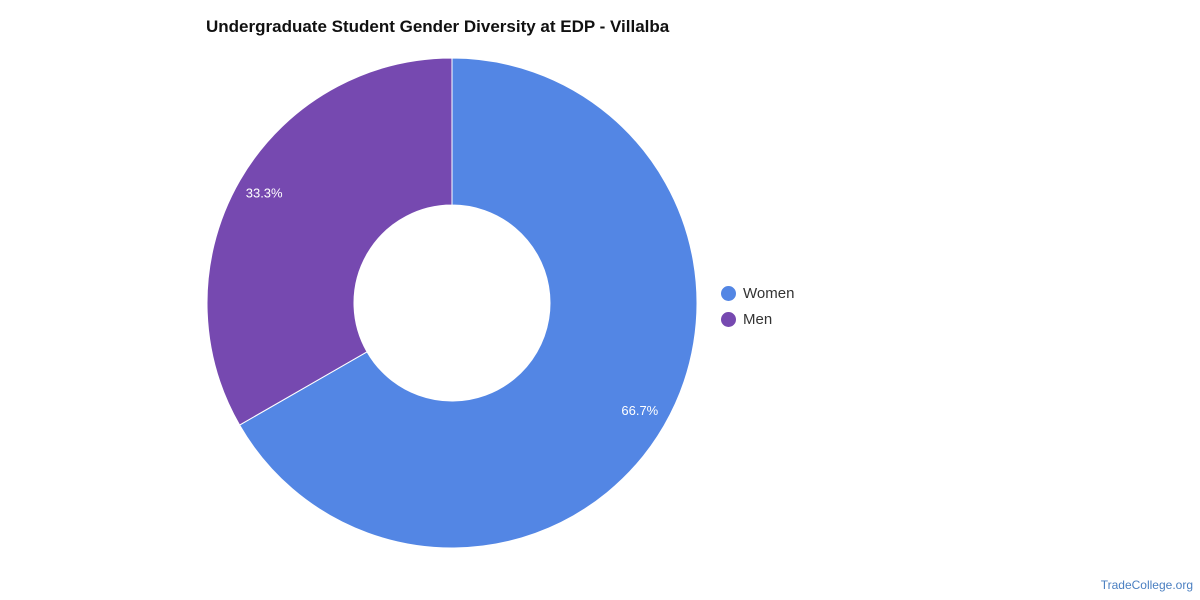 The width and height of the screenshot is (1200, 600). I want to click on legend-item-women: Women, so click(757, 293).